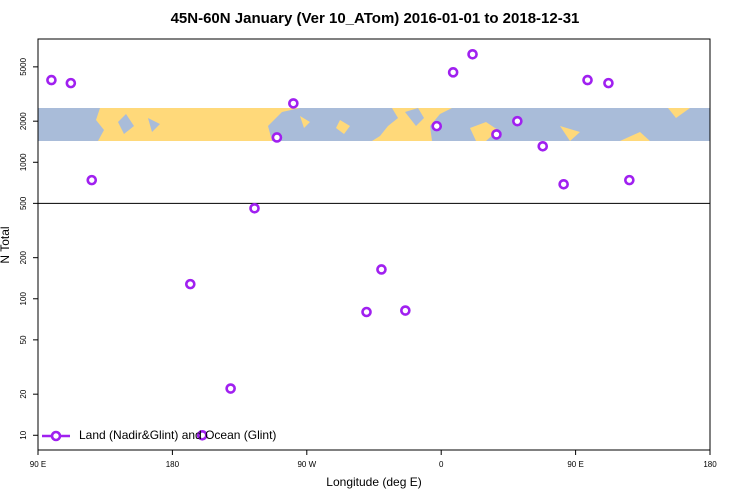 The height and width of the screenshot is (500, 750). Describe the element at coordinates (23, 66) in the screenshot. I see `y-tick-label: 5000` at that location.